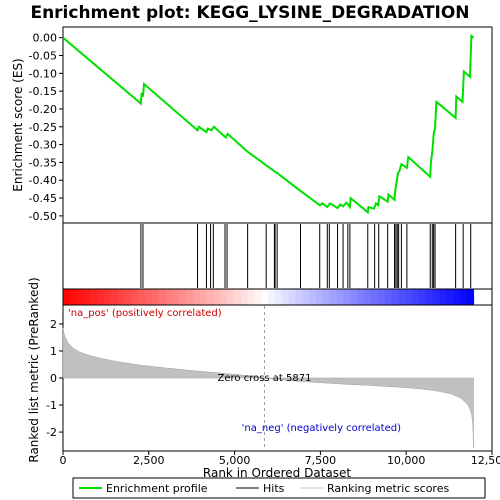 The height and width of the screenshot is (500, 500). Describe the element at coordinates (43, 198) in the screenshot. I see `es-y-tick-label: -0.45` at that location.